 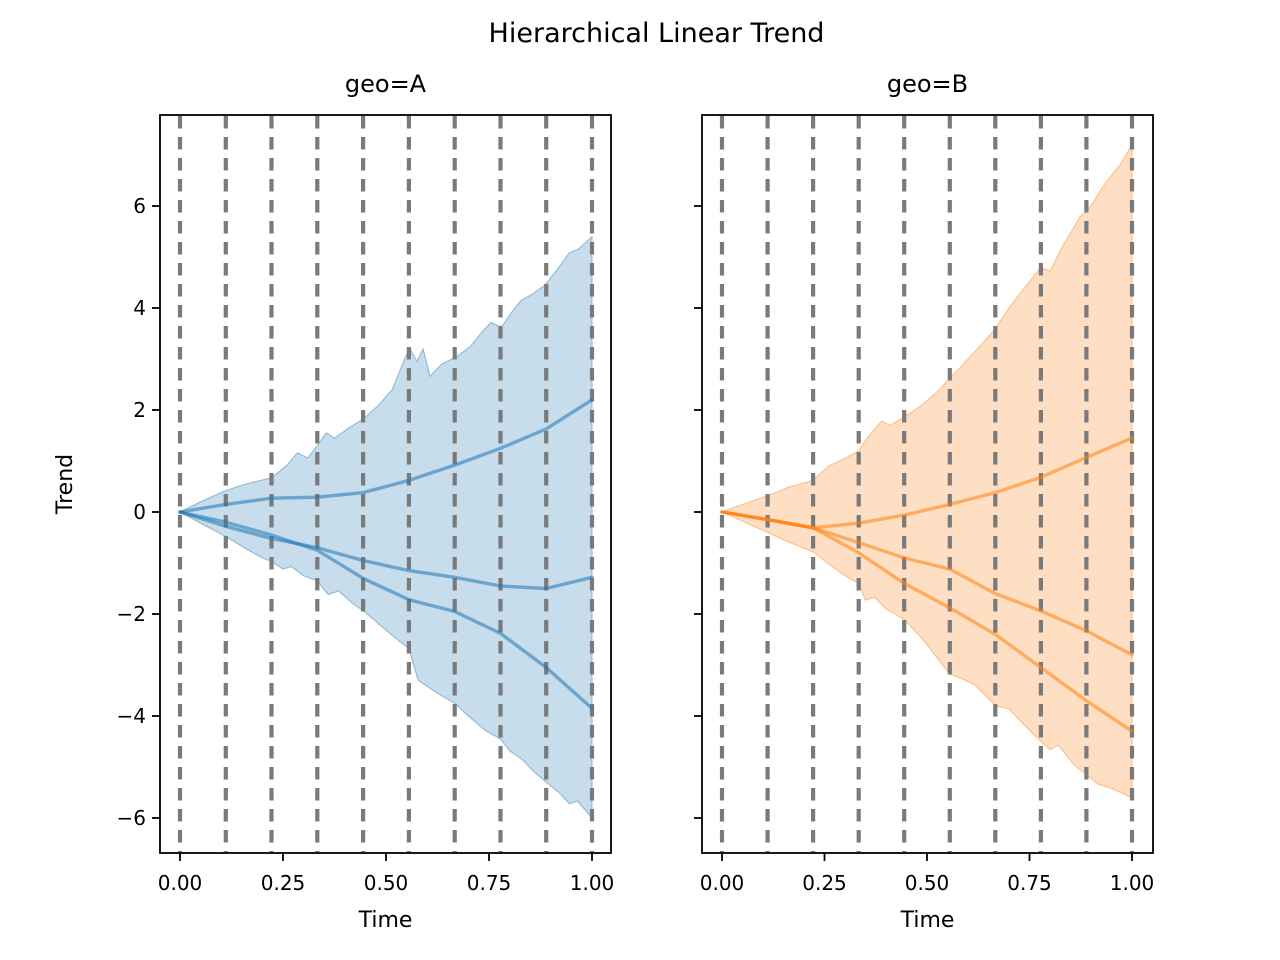 I want to click on y-tick-label: 4, so click(x=139, y=308).